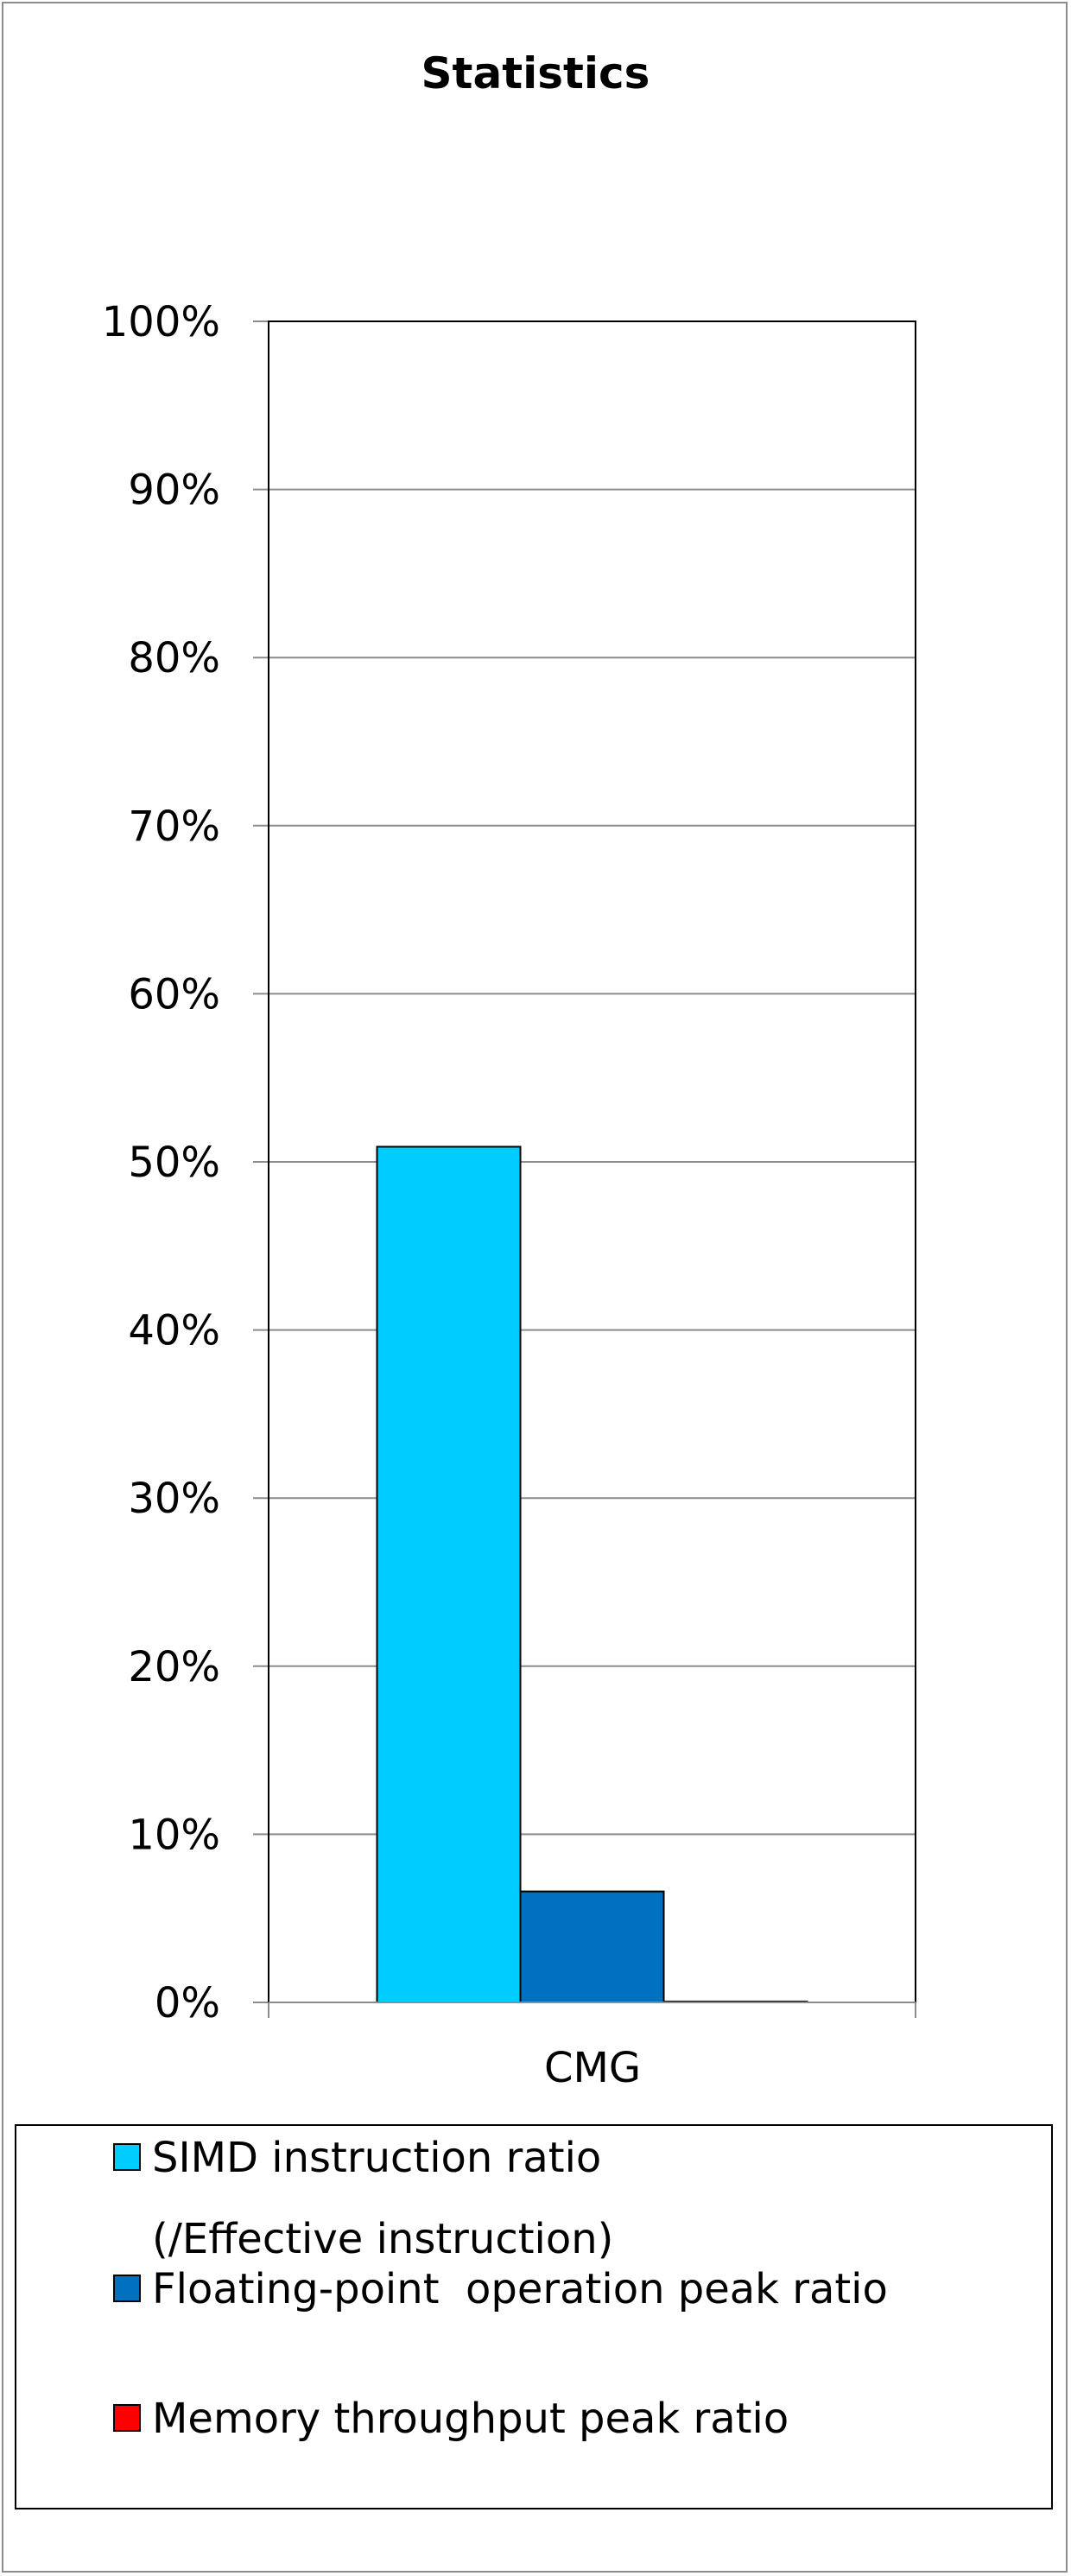  What do you see at coordinates (174, 1331) in the screenshot?
I see `y-tick-label: 40%` at bounding box center [174, 1331].